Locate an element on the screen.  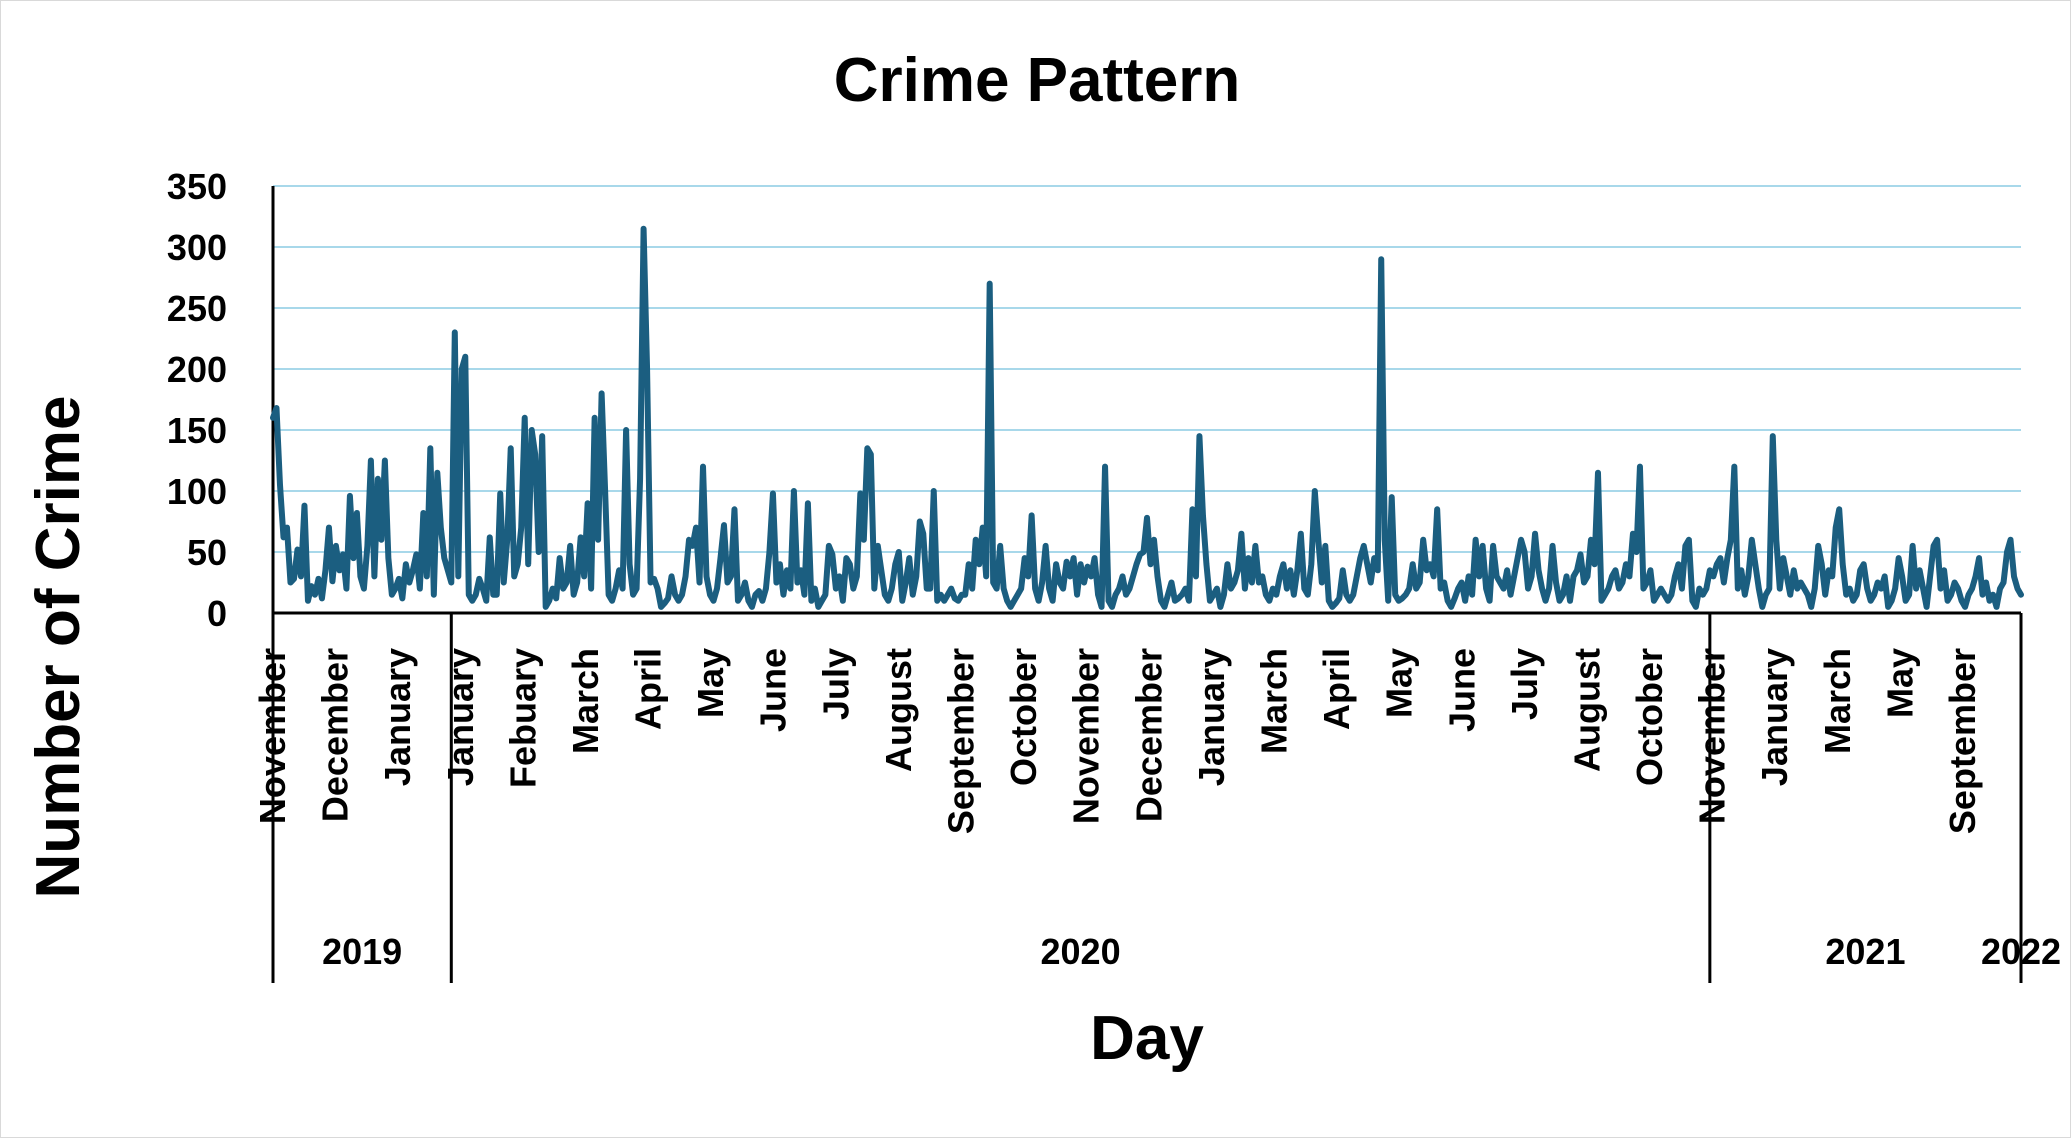
y-tick-label: 300 is located at coordinates (197, 247).